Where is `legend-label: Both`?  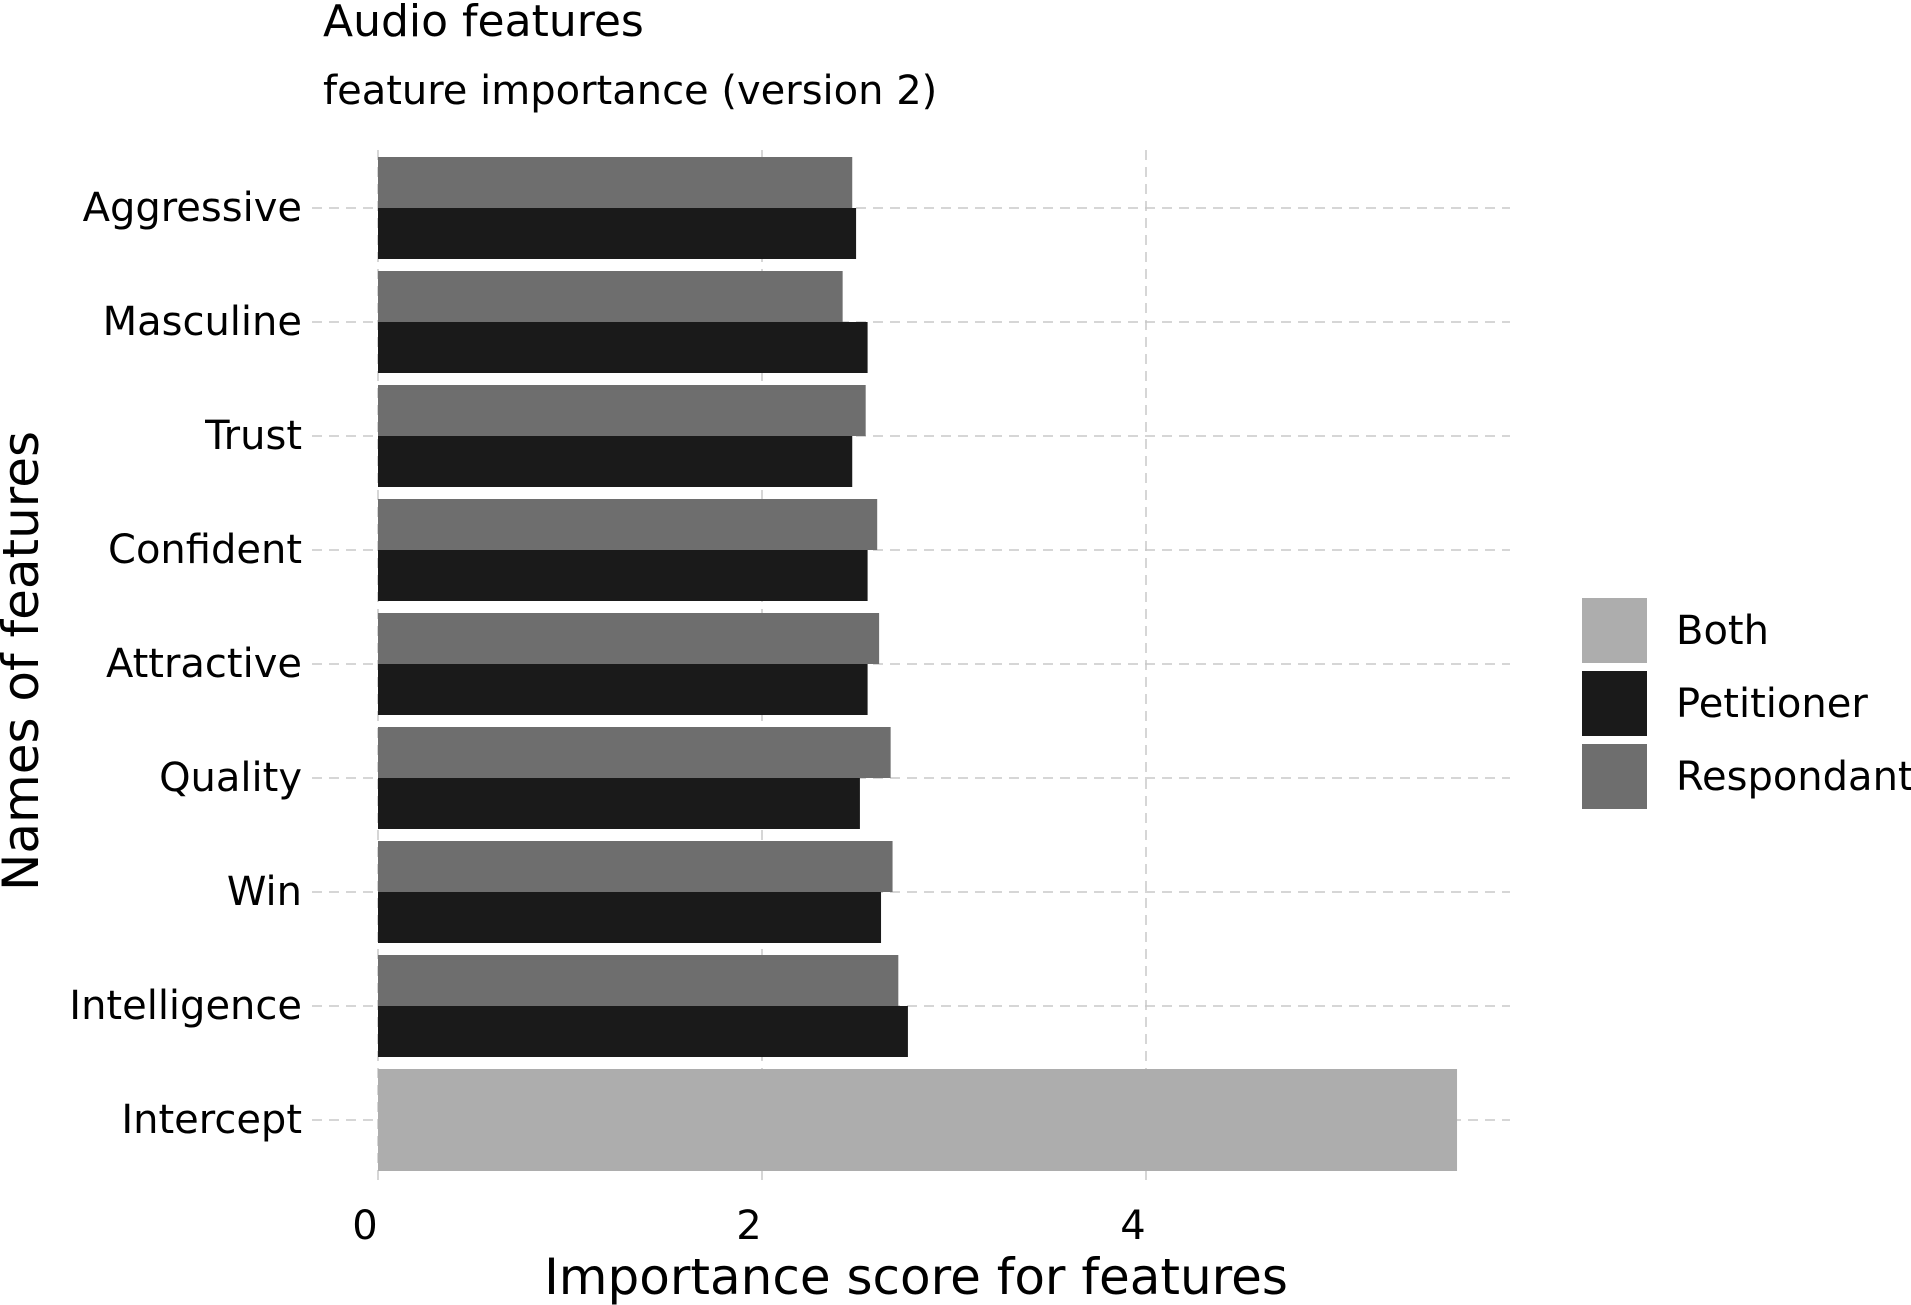 legend-label: Both is located at coordinates (1722, 631).